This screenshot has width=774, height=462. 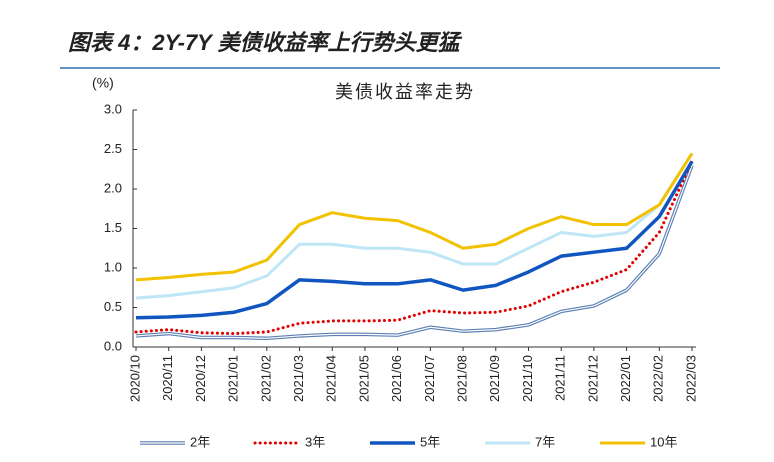 What do you see at coordinates (429, 378) in the screenshot?
I see `x-tick-label: 2021/07` at bounding box center [429, 378].